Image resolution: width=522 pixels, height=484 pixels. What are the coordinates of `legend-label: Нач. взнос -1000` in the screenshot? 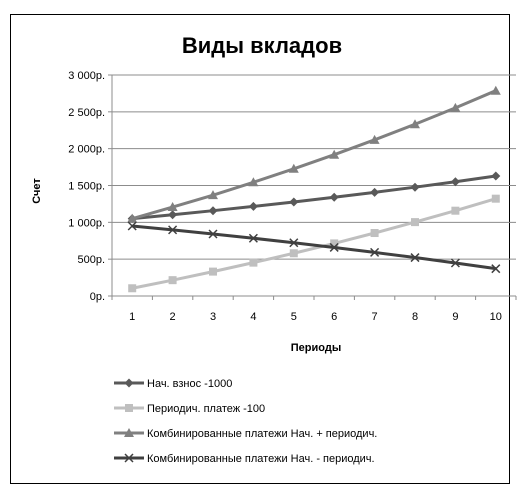 It's located at (189, 384).